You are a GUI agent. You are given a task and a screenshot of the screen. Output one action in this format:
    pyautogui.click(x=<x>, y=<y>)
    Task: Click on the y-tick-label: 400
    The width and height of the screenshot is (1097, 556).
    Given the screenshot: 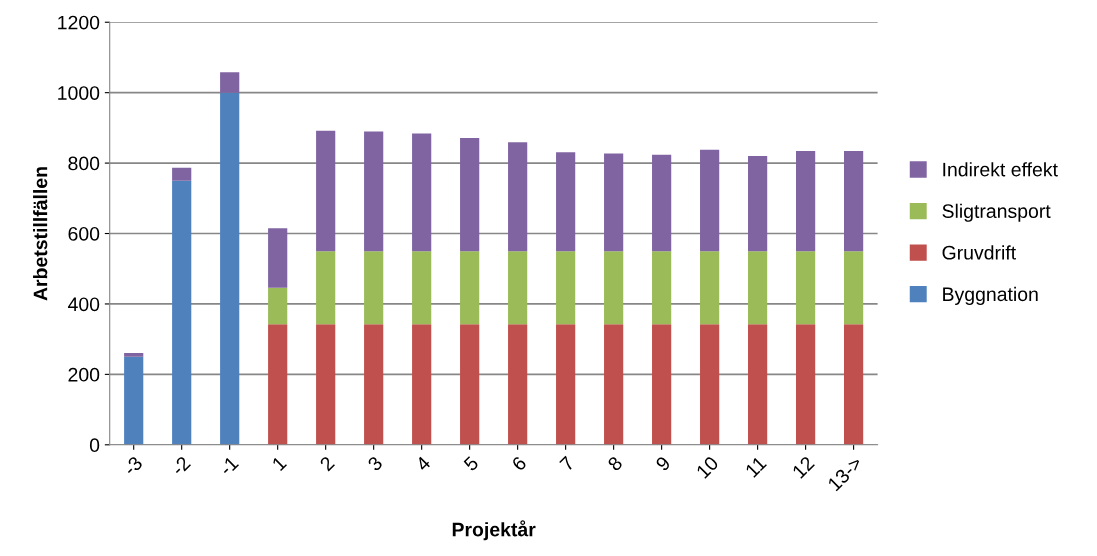 What is the action you would take?
    pyautogui.click(x=83, y=304)
    